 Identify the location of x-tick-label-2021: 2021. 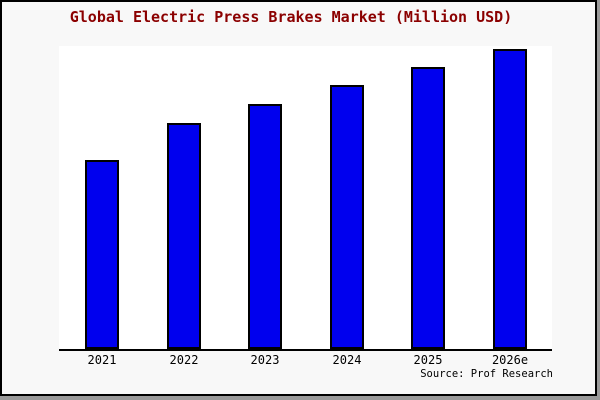
(102, 360).